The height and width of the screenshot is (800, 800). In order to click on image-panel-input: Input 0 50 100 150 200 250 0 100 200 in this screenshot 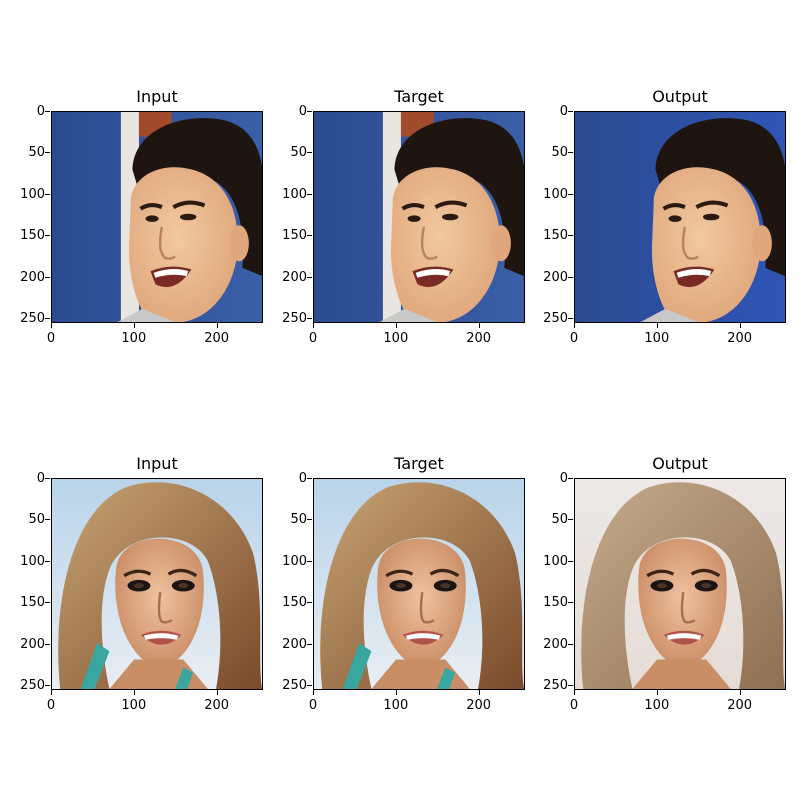, I will do `click(141, 583)`.